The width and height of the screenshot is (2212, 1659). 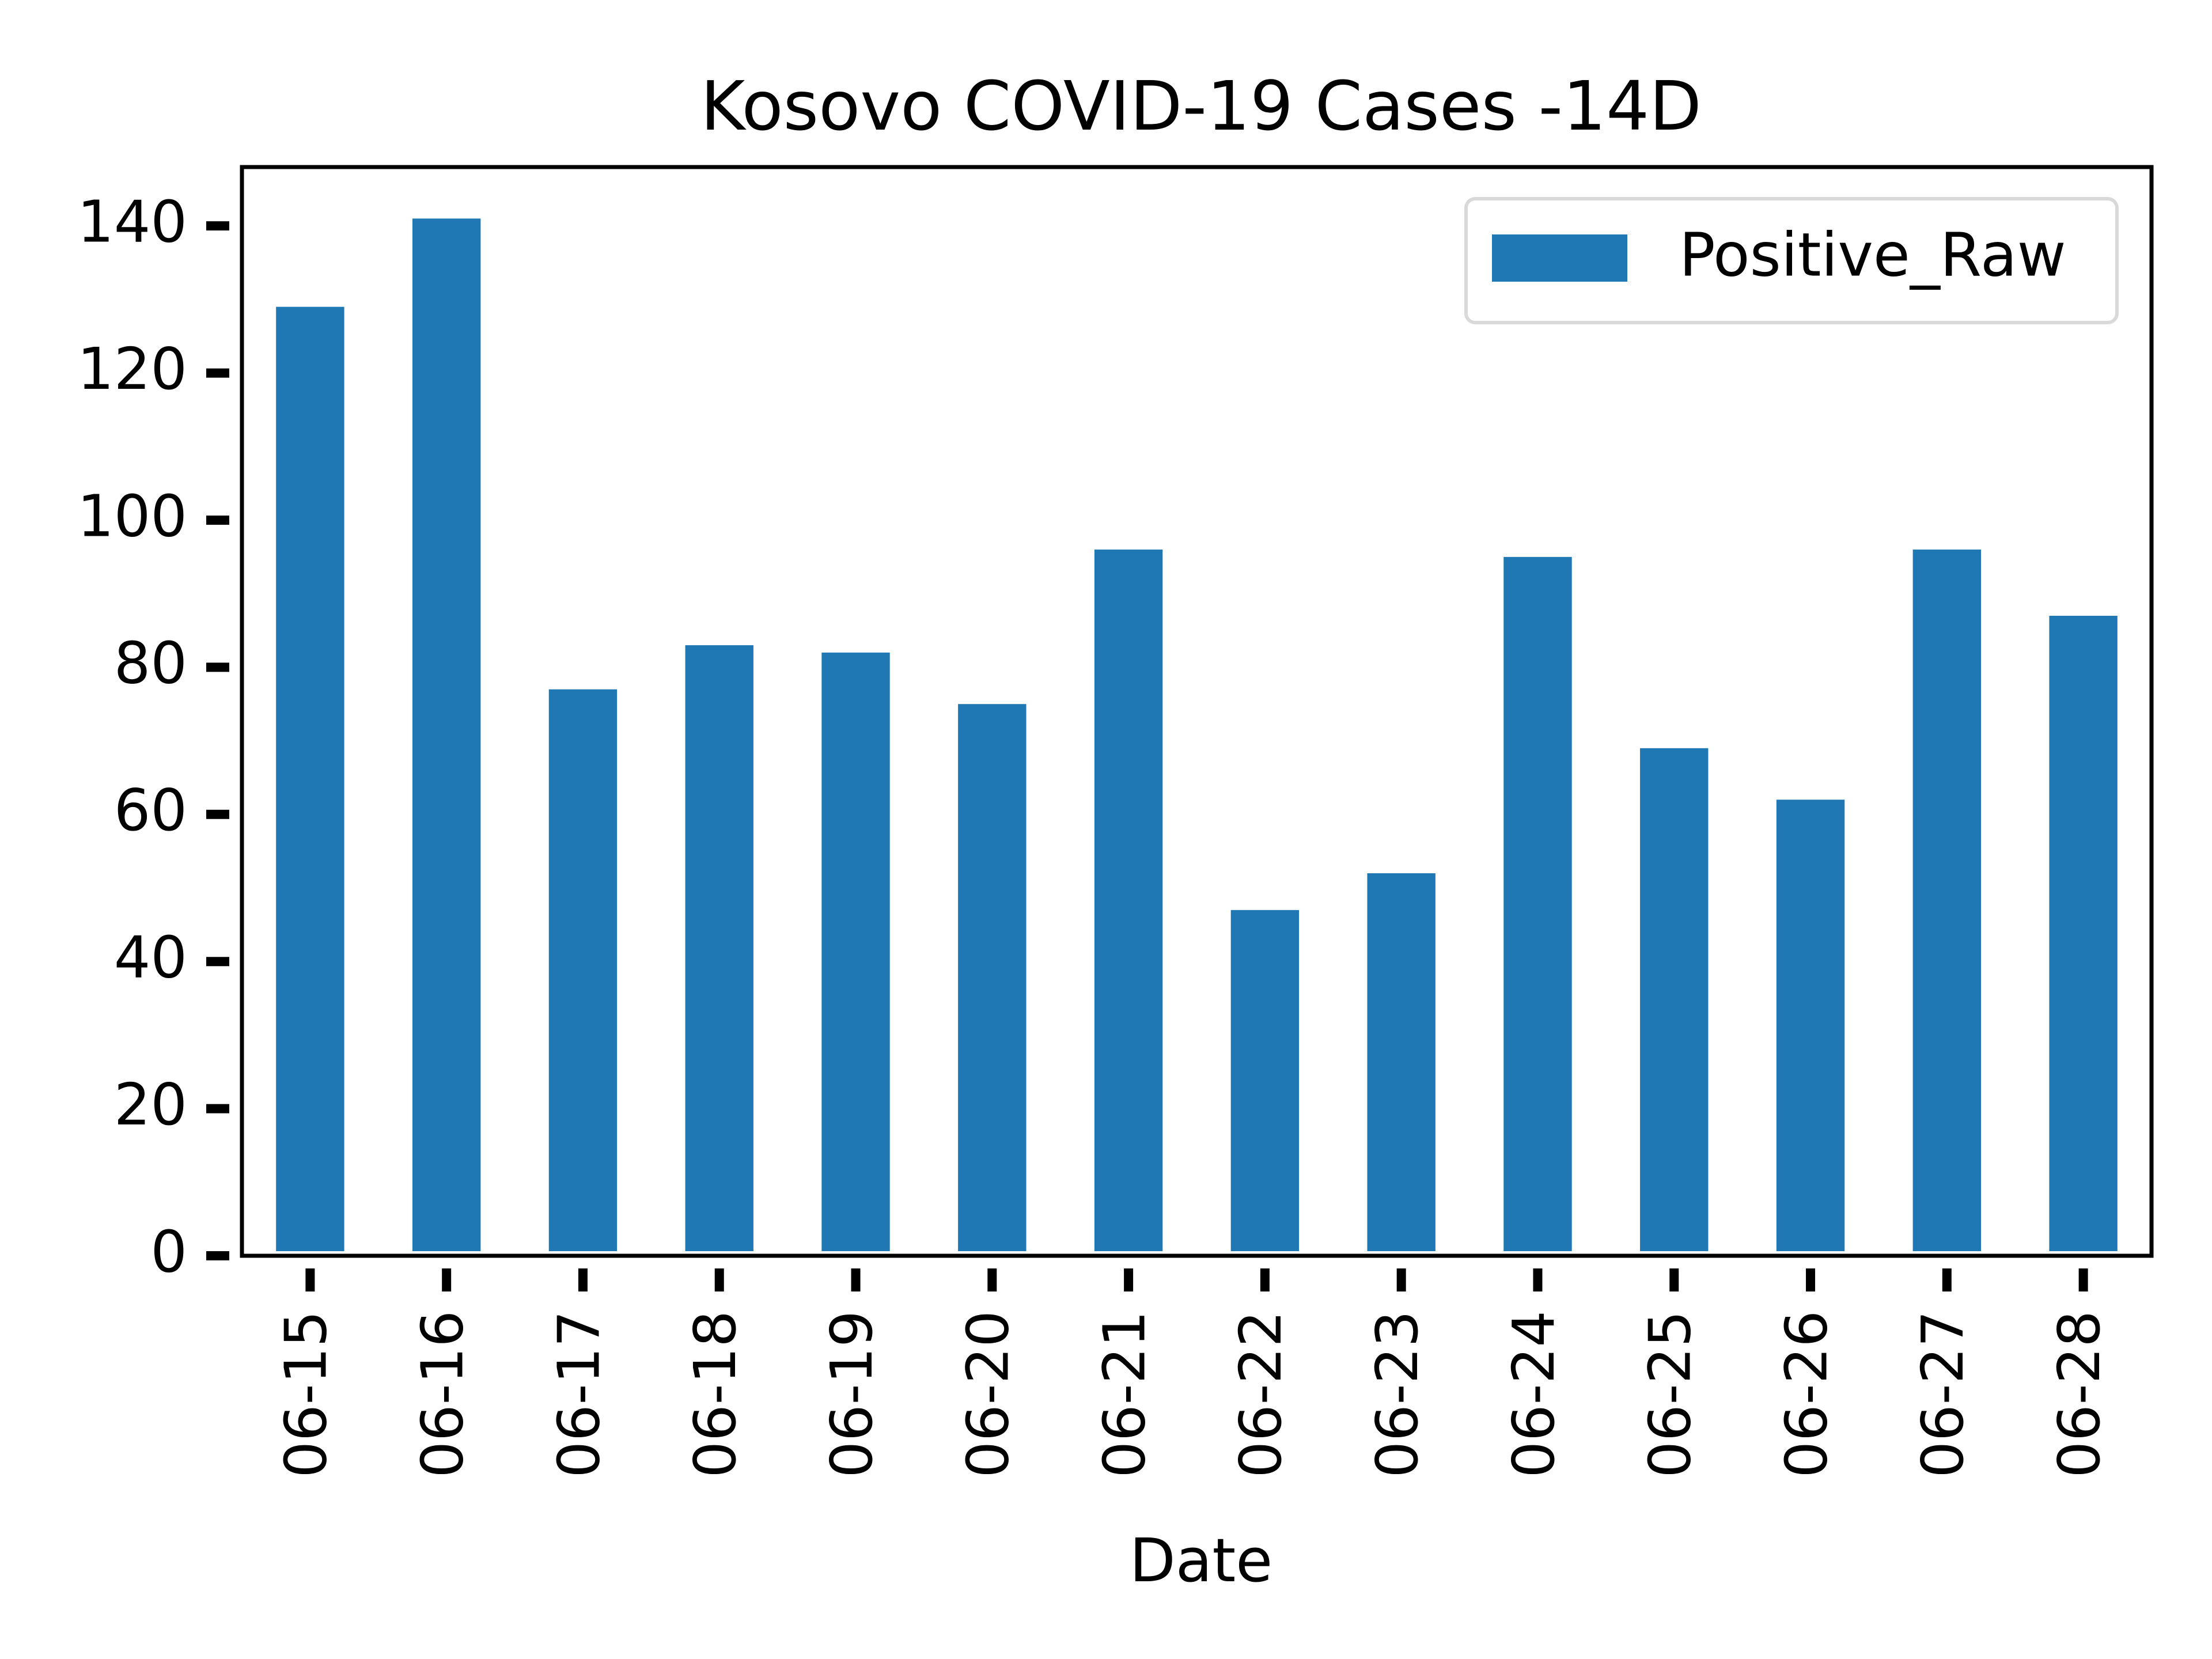 I want to click on x-tick-label-06-25: 06-25, so click(x=1670, y=1394).